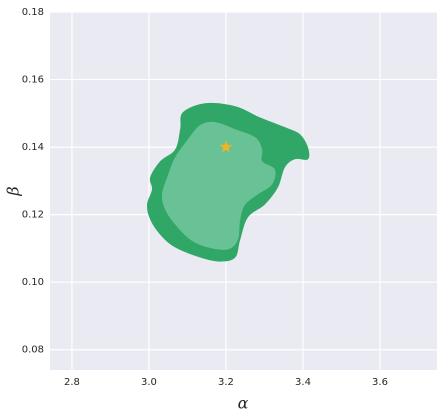  I want to click on y-tick-label: 0.16, so click(33, 80).